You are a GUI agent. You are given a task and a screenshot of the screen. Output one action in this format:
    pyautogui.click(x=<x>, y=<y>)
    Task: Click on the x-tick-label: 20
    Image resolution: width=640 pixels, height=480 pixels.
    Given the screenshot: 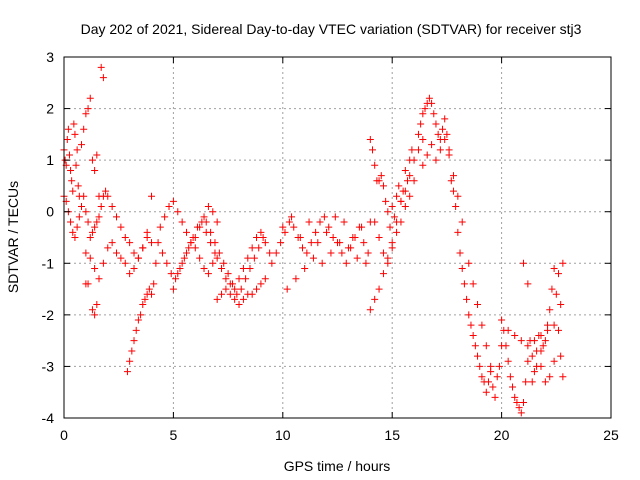 What is the action you would take?
    pyautogui.click(x=502, y=435)
    